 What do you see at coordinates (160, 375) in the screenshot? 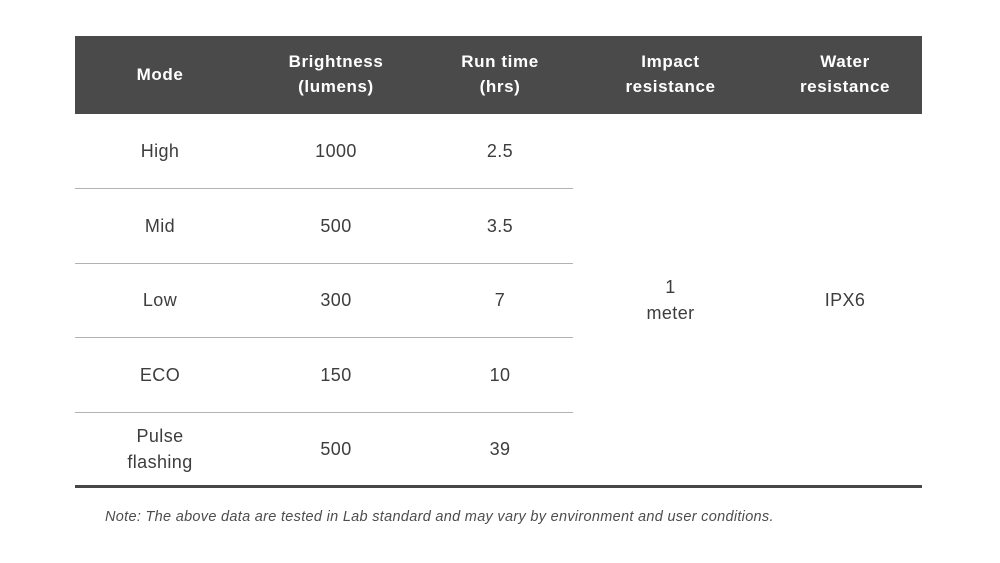
I see `cell-mode: ECO` at bounding box center [160, 375].